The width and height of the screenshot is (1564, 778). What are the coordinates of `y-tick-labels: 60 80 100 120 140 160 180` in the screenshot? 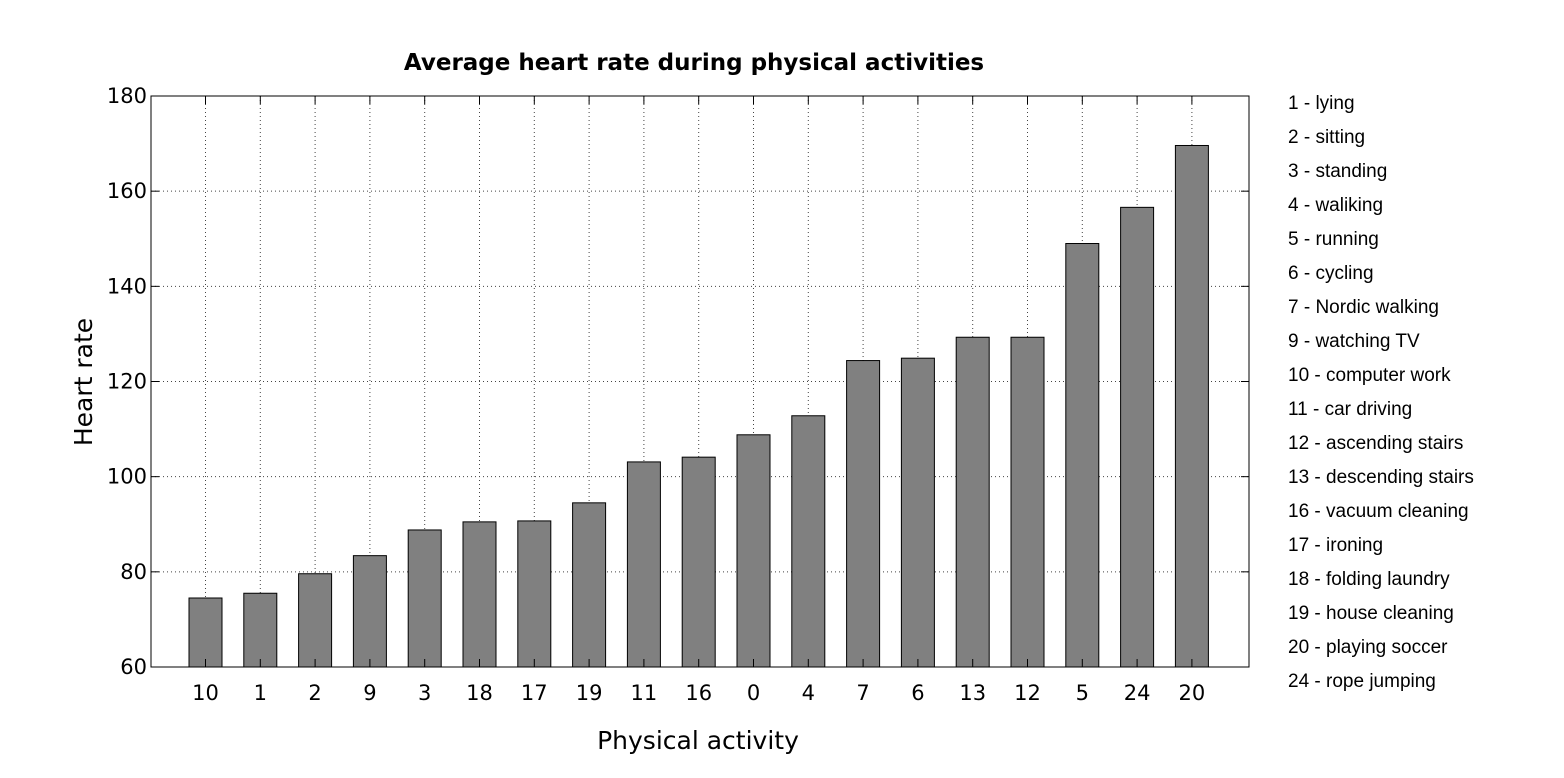 It's located at (127, 381).